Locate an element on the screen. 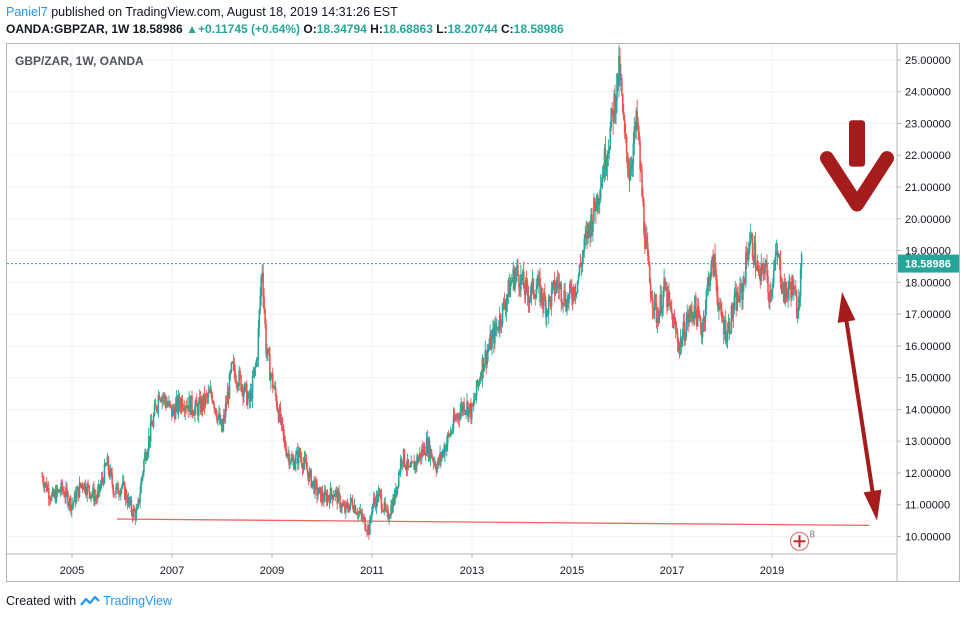 Image resolution: width=966 pixels, height=619 pixels. author-link: Paniel7 is located at coordinates (27, 12).